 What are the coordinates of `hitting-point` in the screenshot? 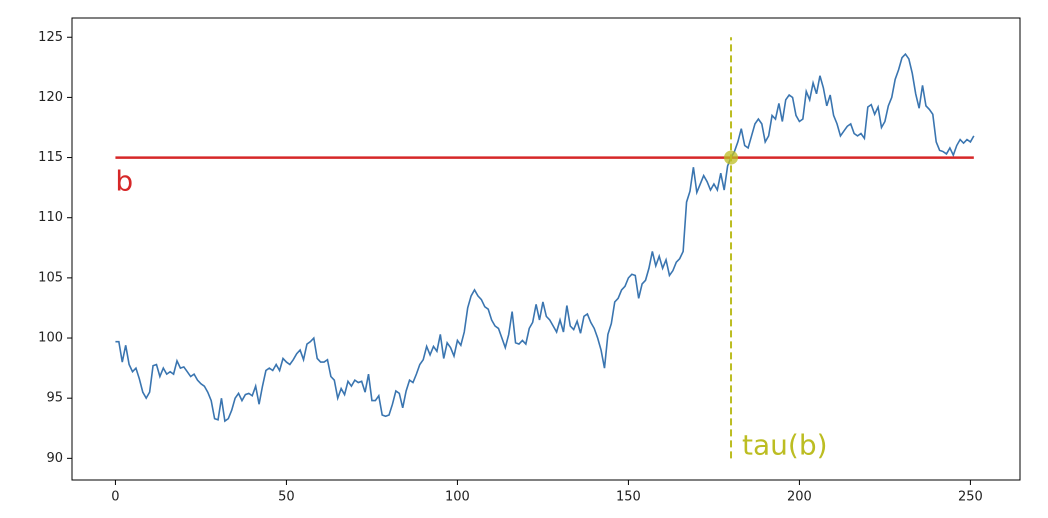 It's located at (731, 157).